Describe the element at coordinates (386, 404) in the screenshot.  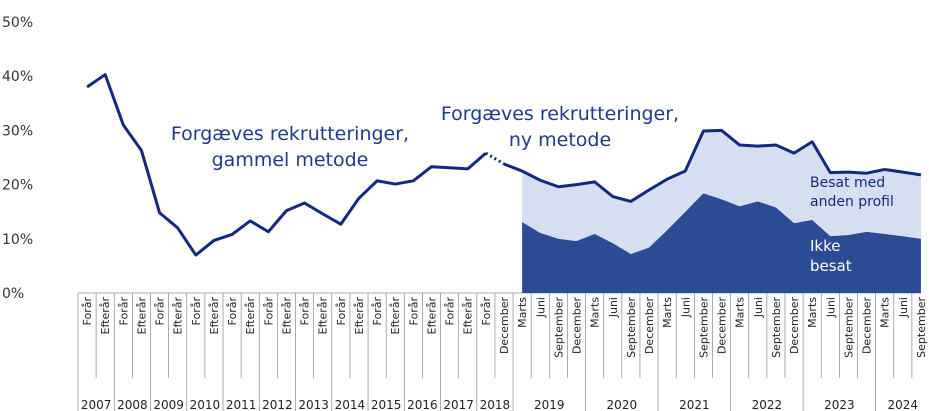
I see `year-label: 2015` at that location.